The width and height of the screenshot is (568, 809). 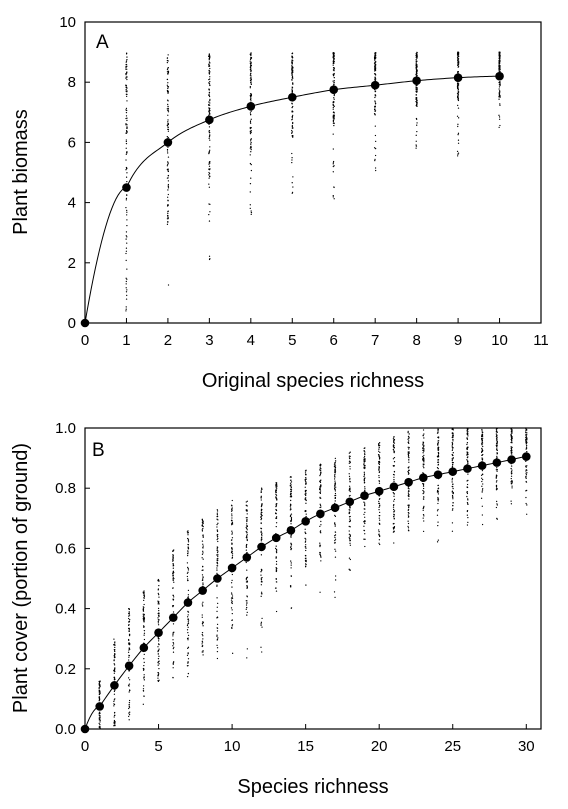 What do you see at coordinates (467, 476) in the screenshot?
I see `panel-b-scatter-column` at bounding box center [467, 476].